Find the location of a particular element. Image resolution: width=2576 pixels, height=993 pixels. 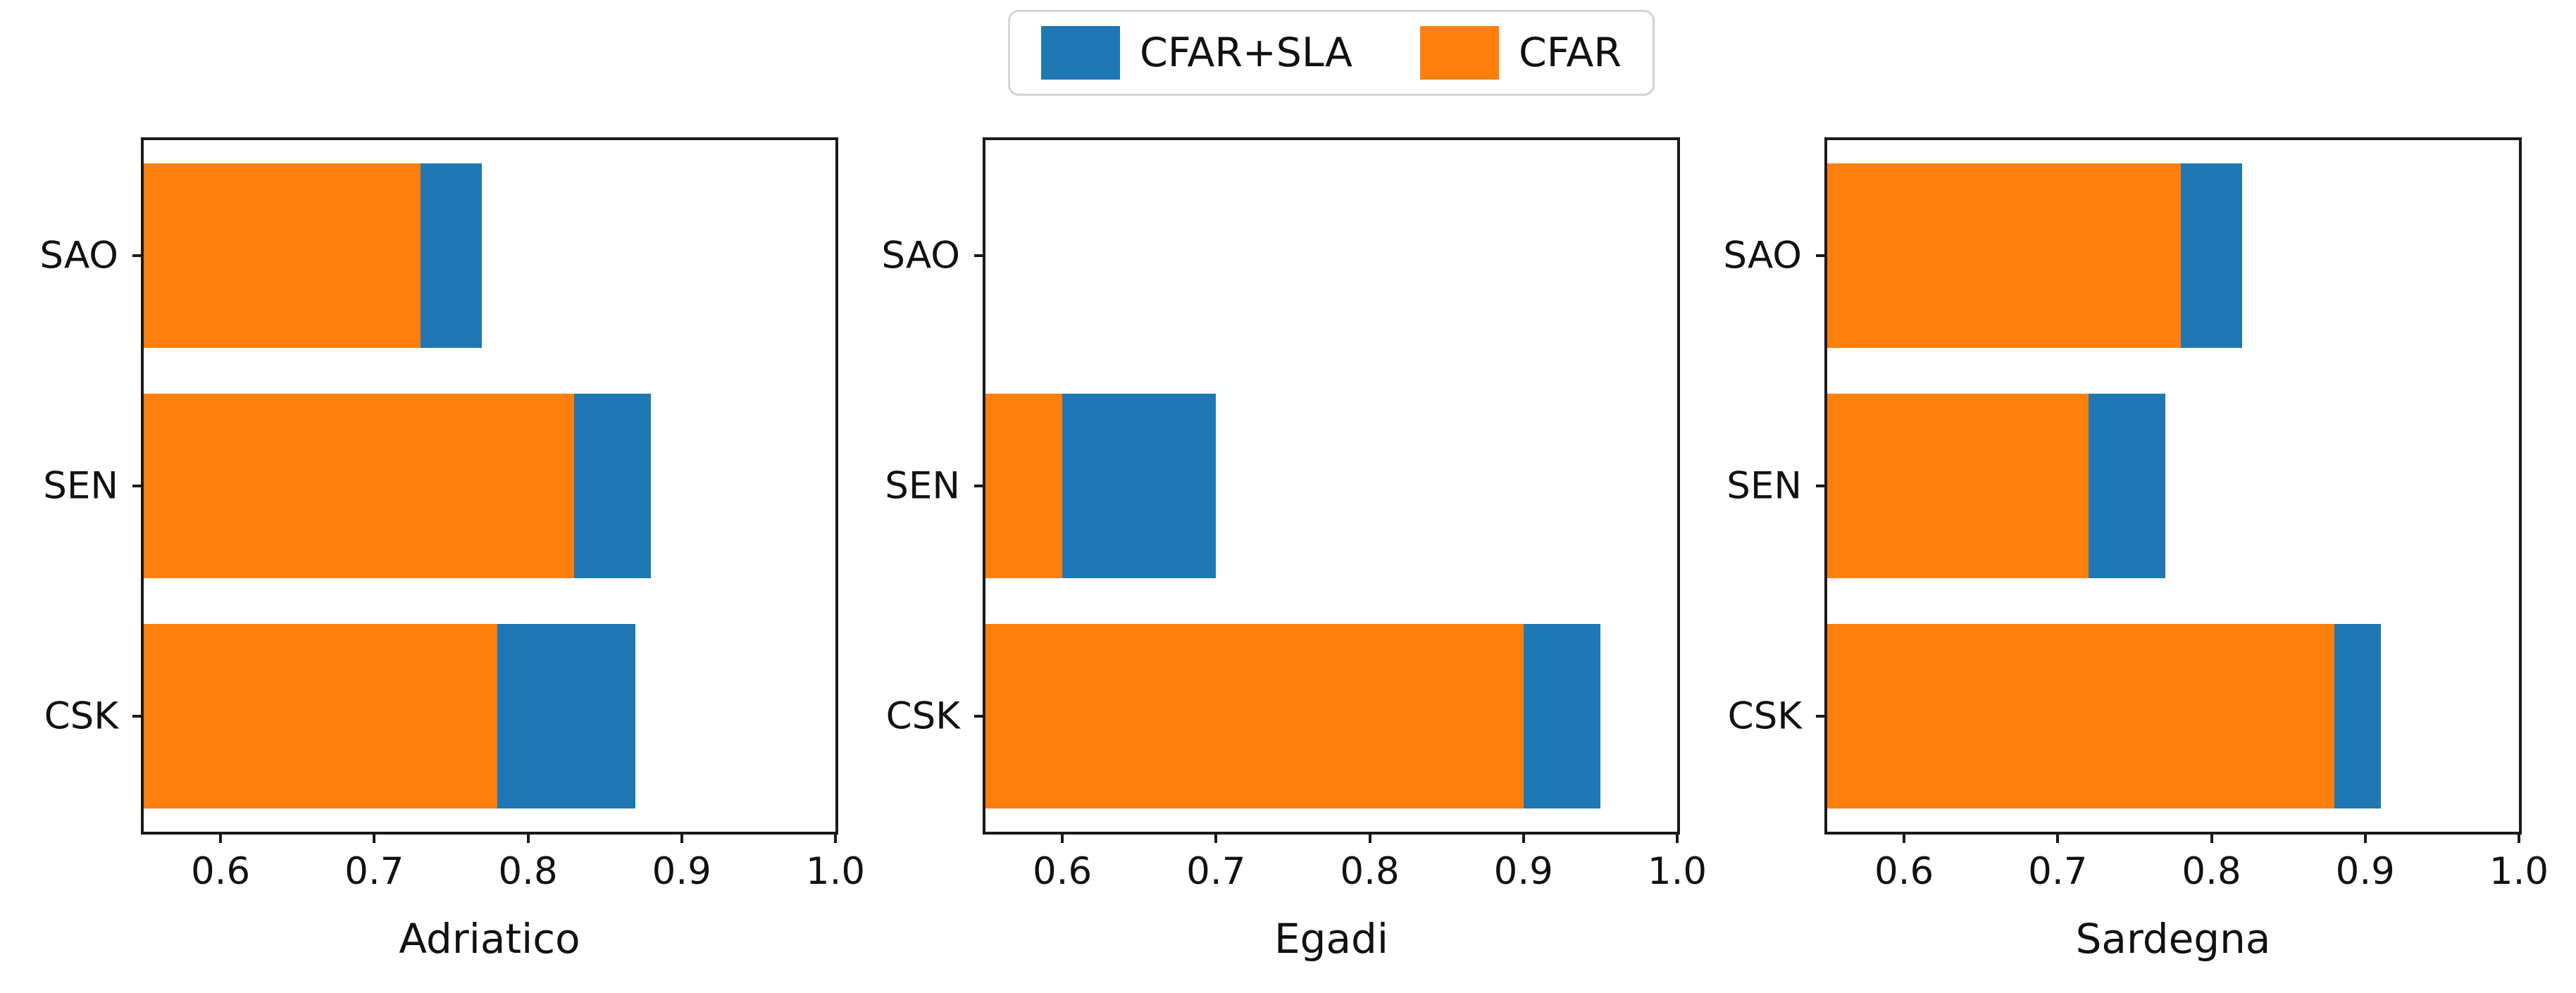

legend-swatch-cfar-sla-icon is located at coordinates (1081, 53).